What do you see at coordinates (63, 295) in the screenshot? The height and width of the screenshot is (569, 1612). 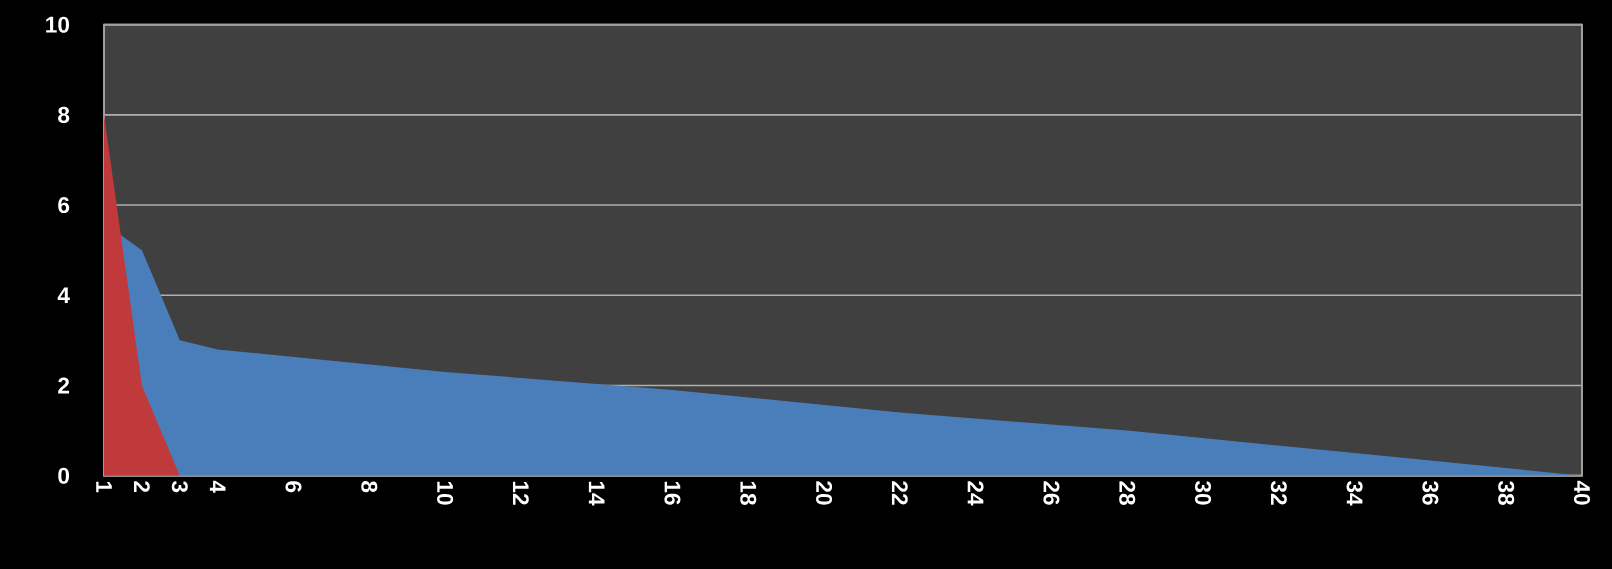 I see `y-tick-label: 4` at bounding box center [63, 295].